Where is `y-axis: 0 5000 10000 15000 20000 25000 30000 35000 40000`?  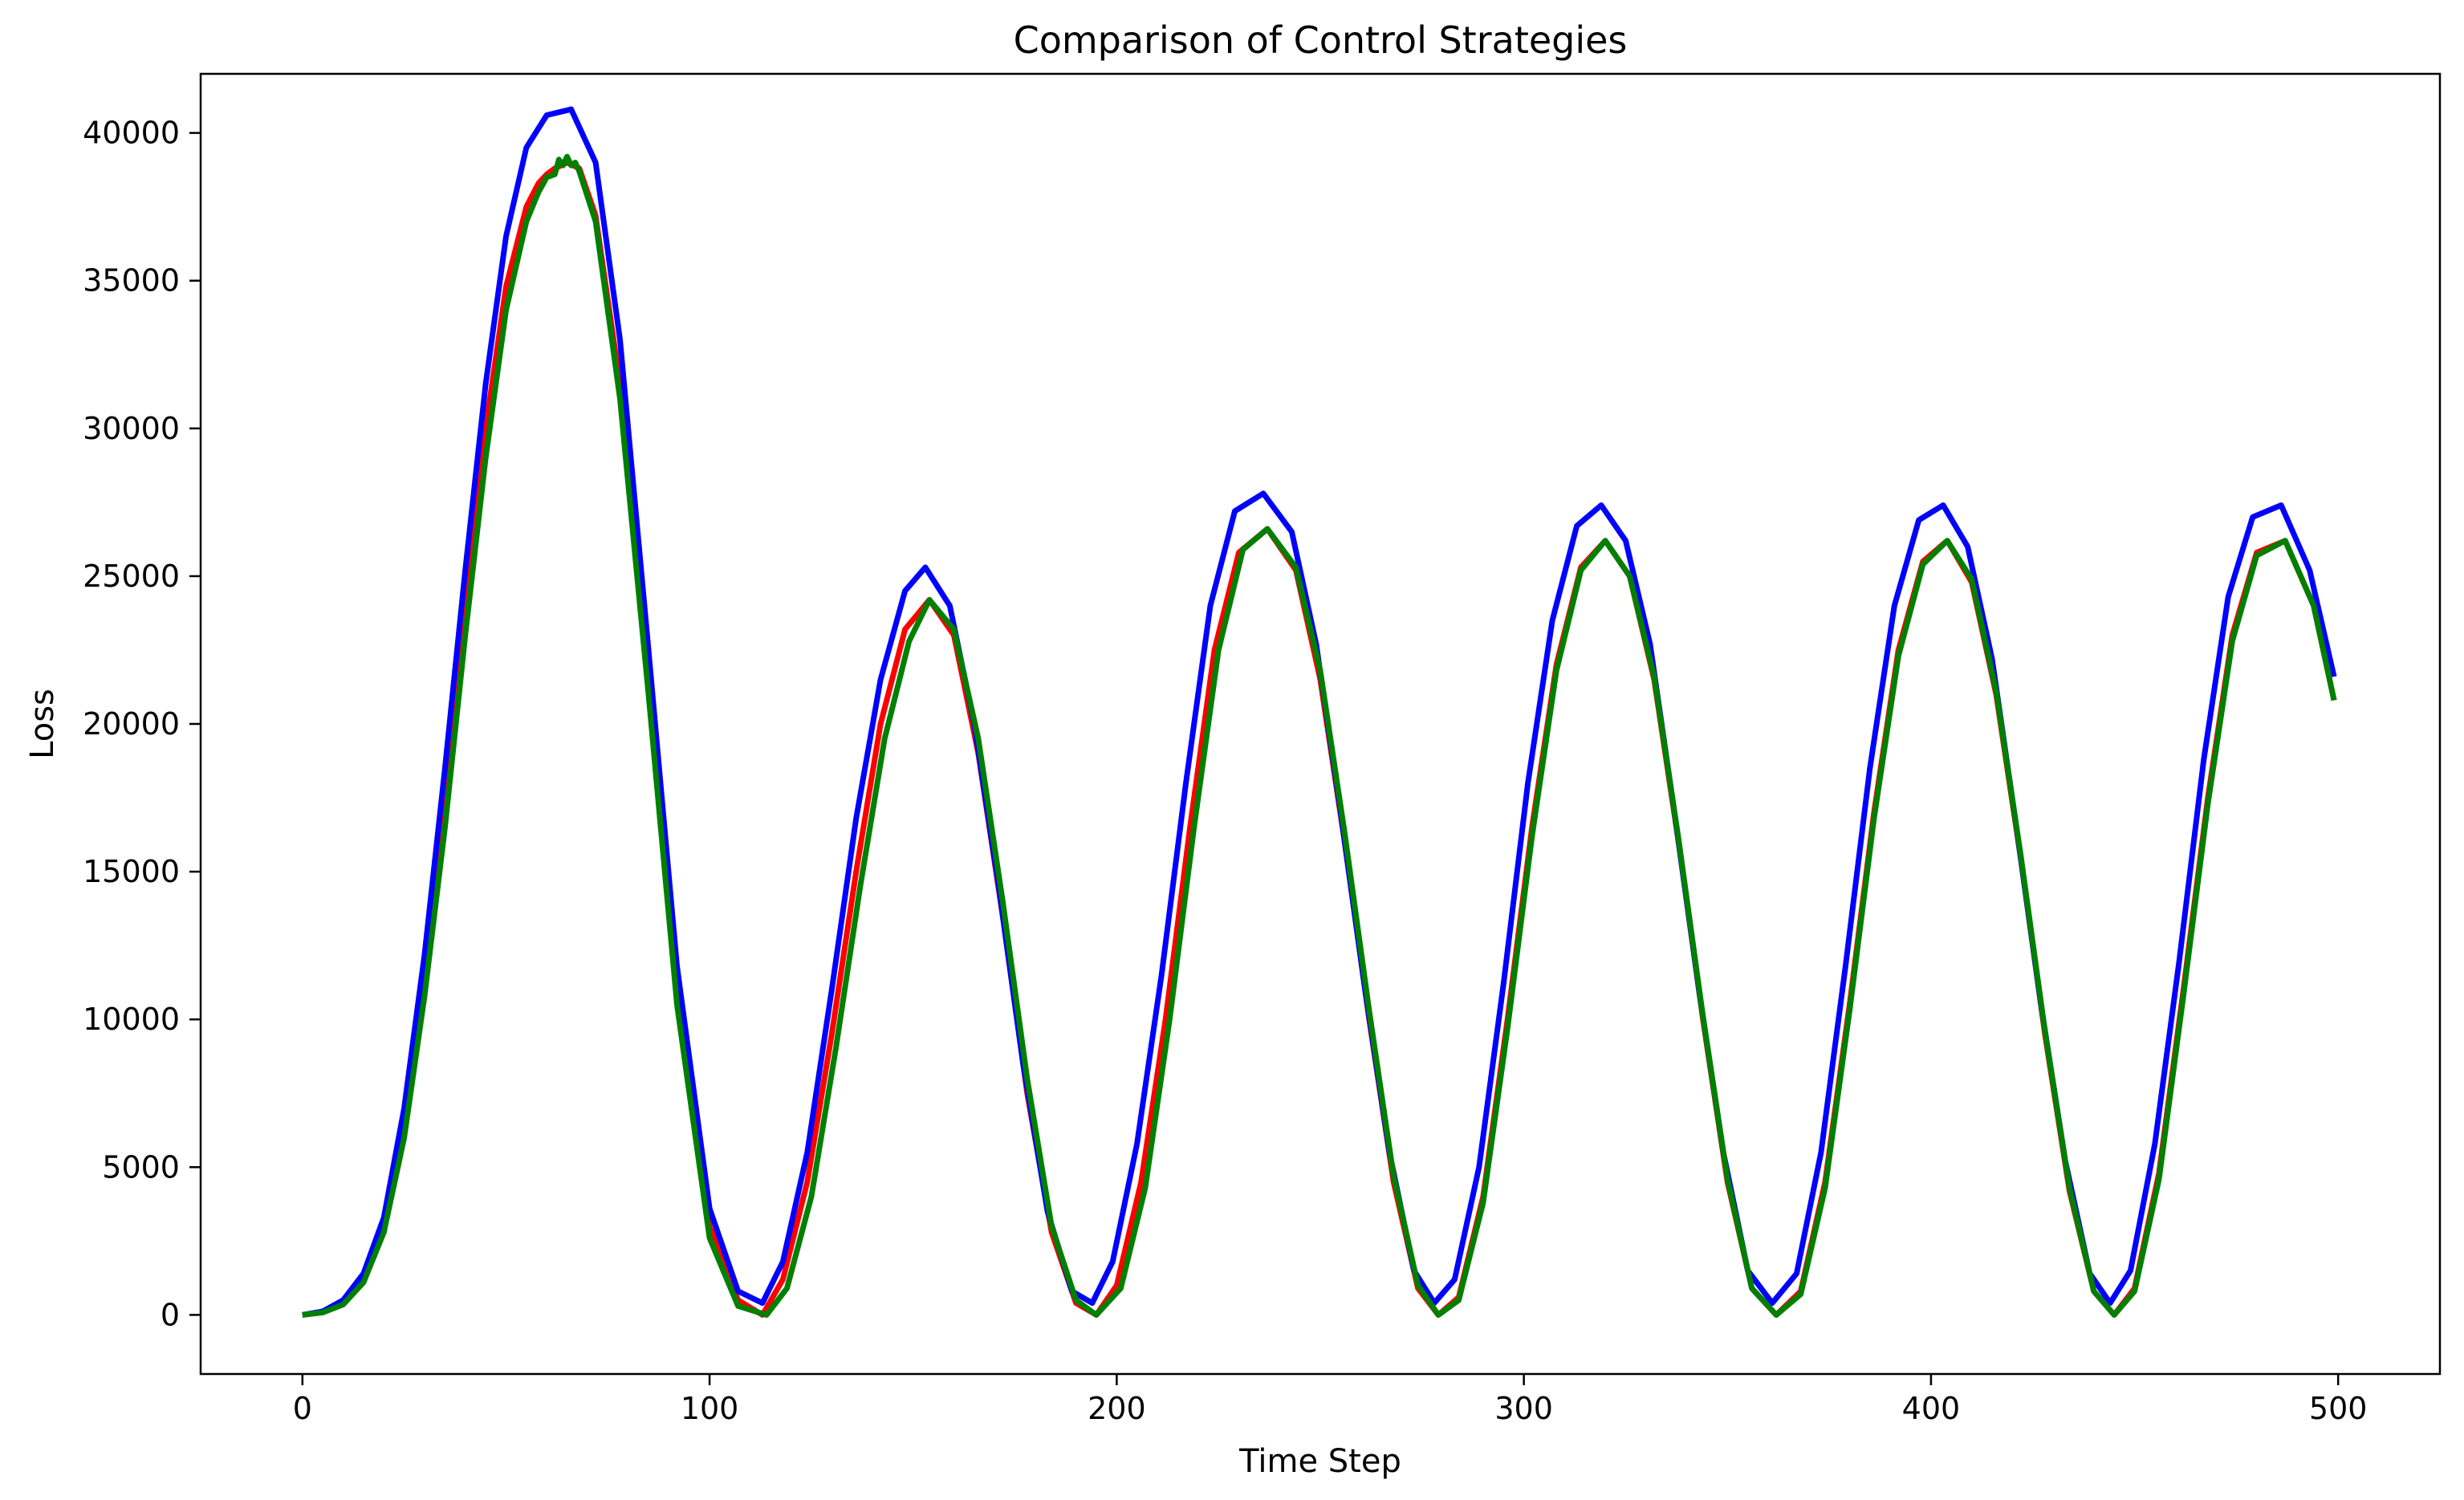 y-axis: 0 5000 10000 15000 20000 25000 30000 35000 40000 is located at coordinates (142, 724).